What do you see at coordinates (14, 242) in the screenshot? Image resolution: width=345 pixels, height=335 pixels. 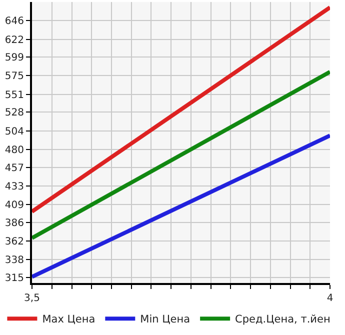 I see `y-tick-label: 362` at bounding box center [14, 242].